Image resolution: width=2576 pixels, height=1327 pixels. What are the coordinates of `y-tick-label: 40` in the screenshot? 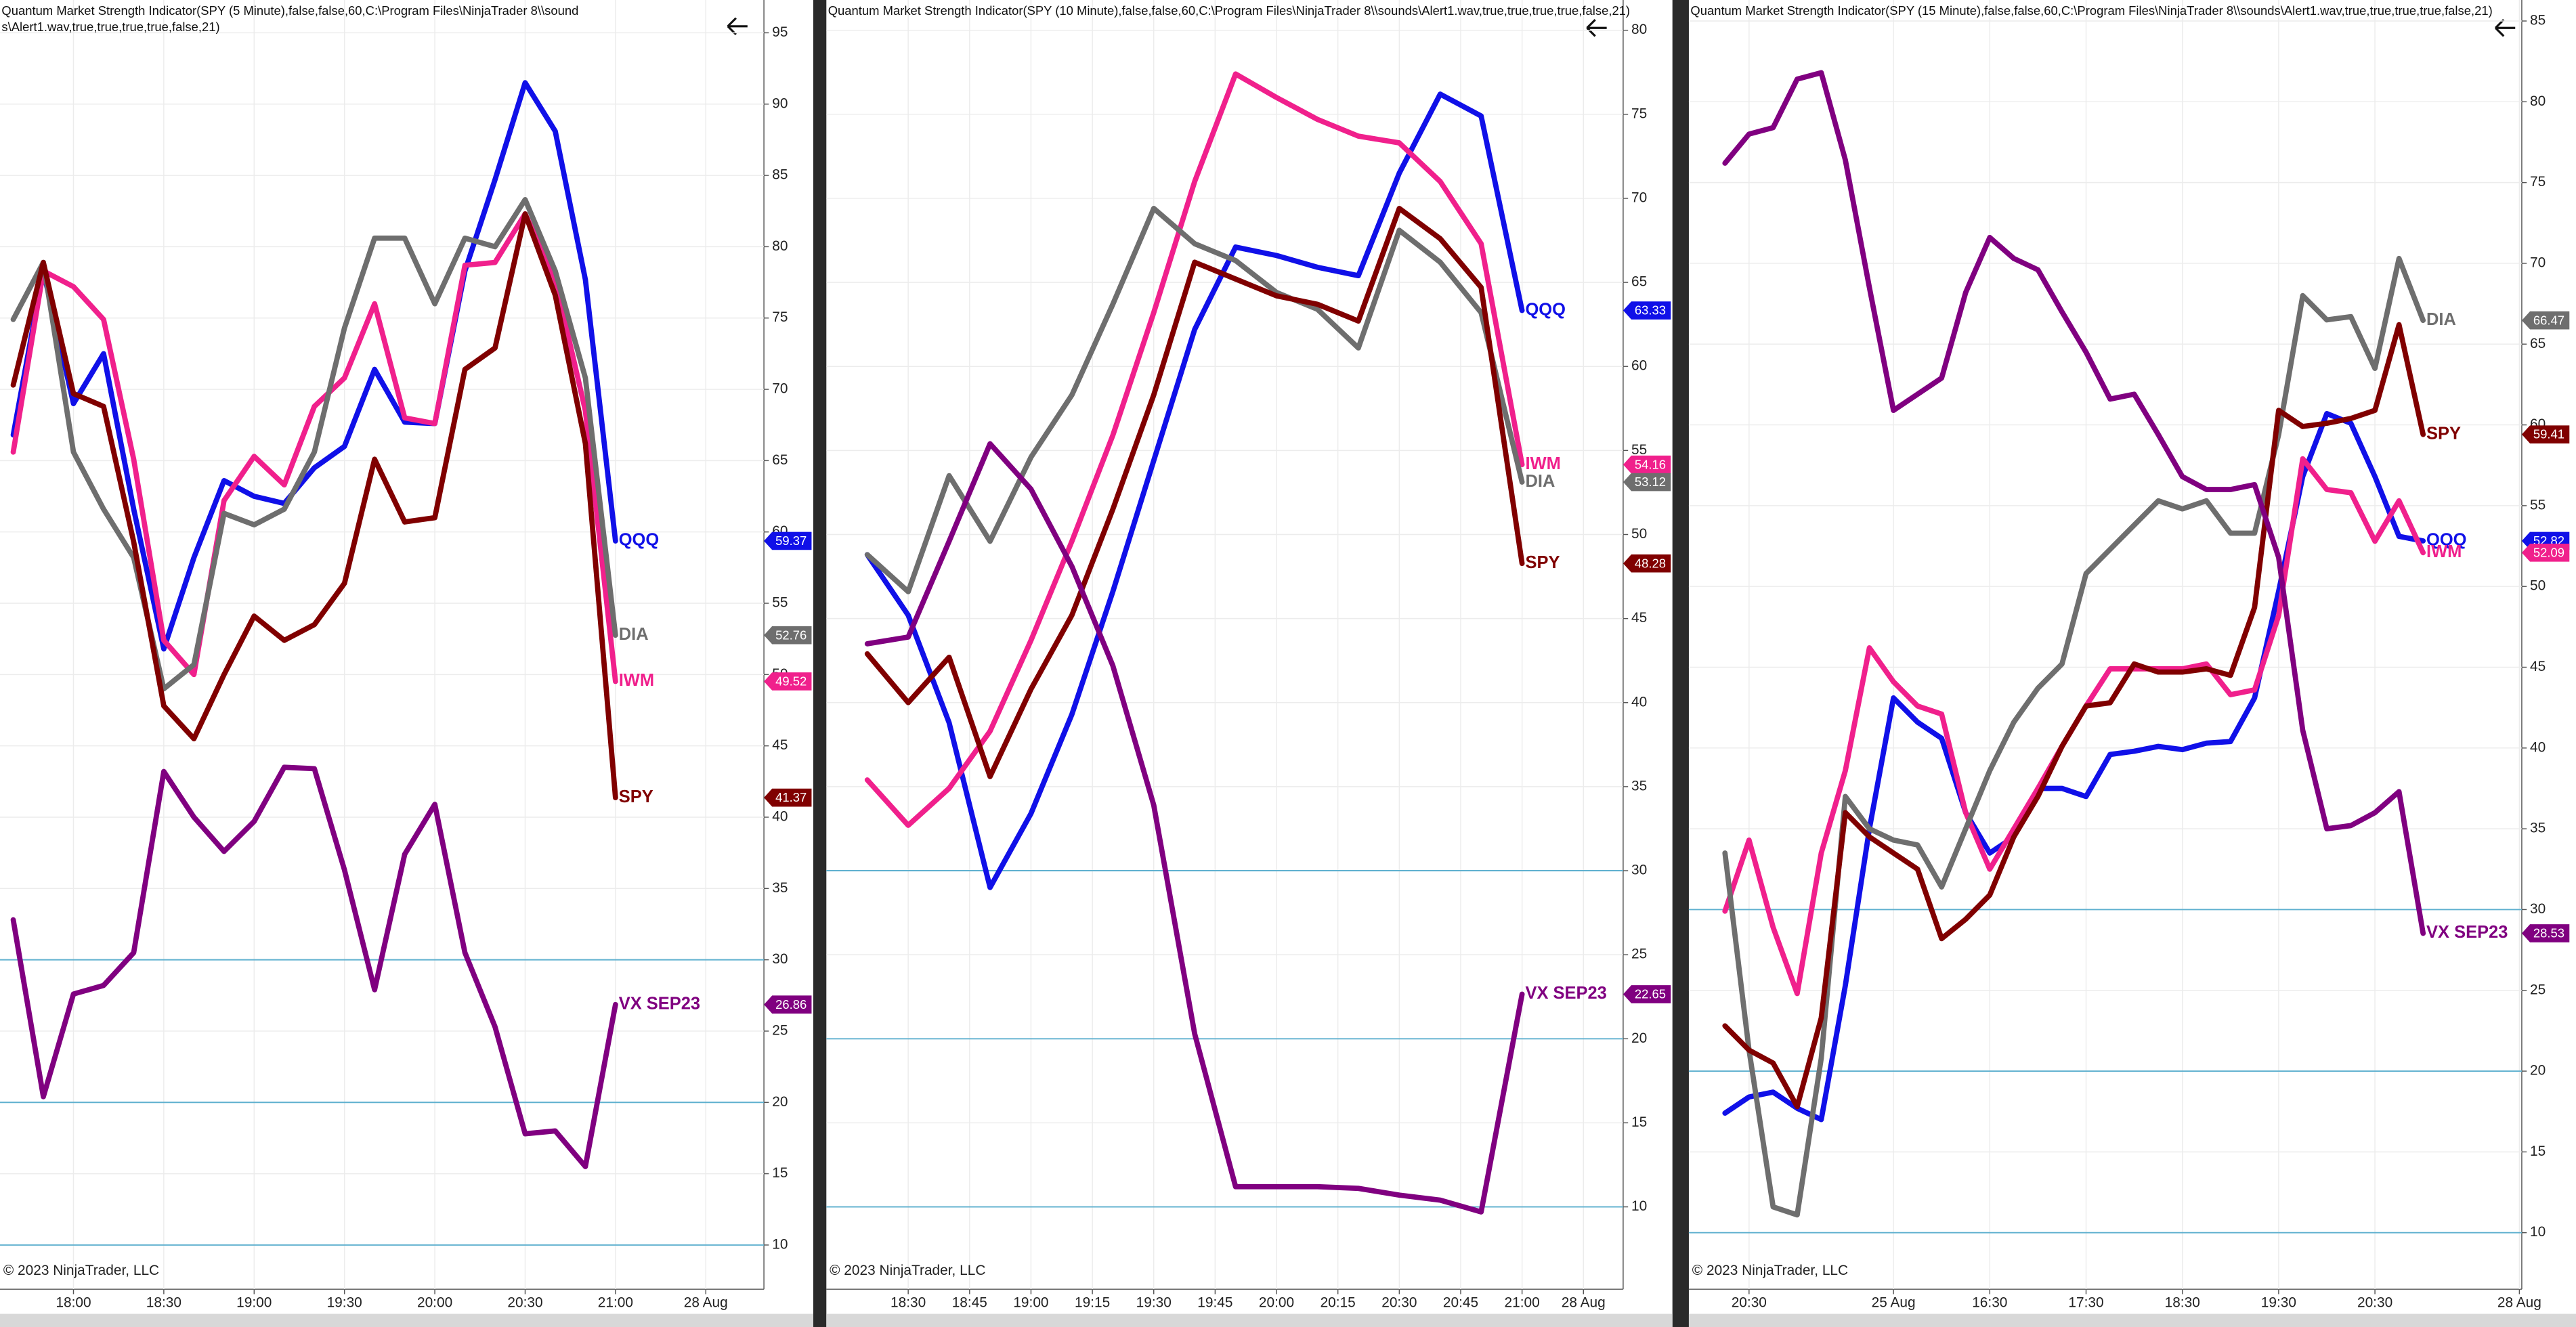 It's located at (780, 816).